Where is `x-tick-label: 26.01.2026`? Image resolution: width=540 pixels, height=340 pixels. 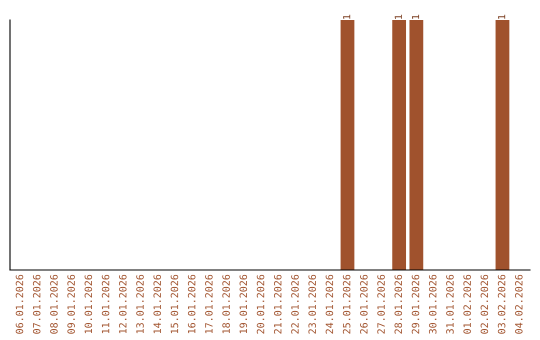 x-tick-label: 26.01.2026 is located at coordinates (364, 304).